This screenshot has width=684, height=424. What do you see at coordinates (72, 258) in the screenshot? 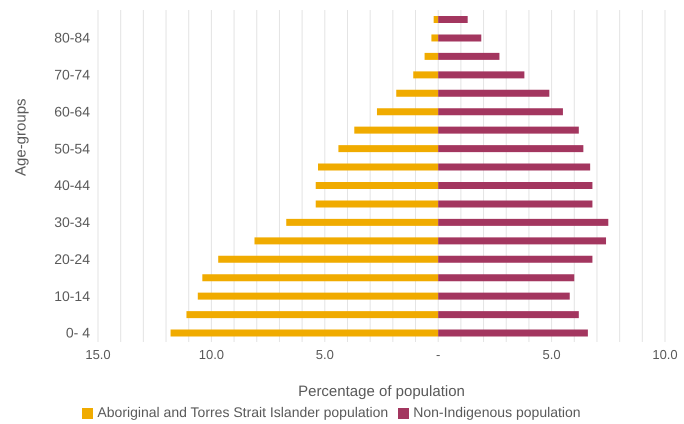
I see `y-tick-label: 20-24` at bounding box center [72, 258].